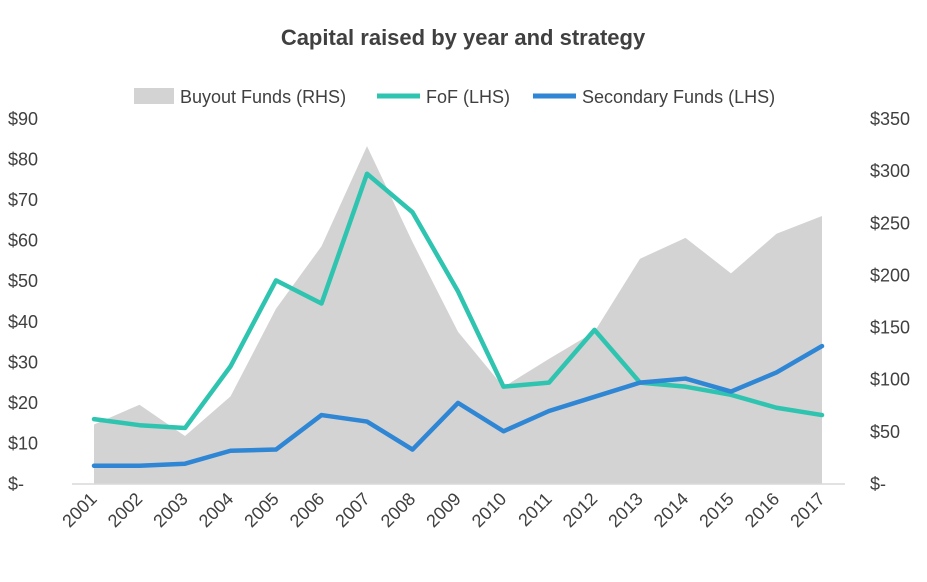 The height and width of the screenshot is (582, 927). Describe the element at coordinates (890, 119) in the screenshot. I see `right-tick-label: $350` at that location.